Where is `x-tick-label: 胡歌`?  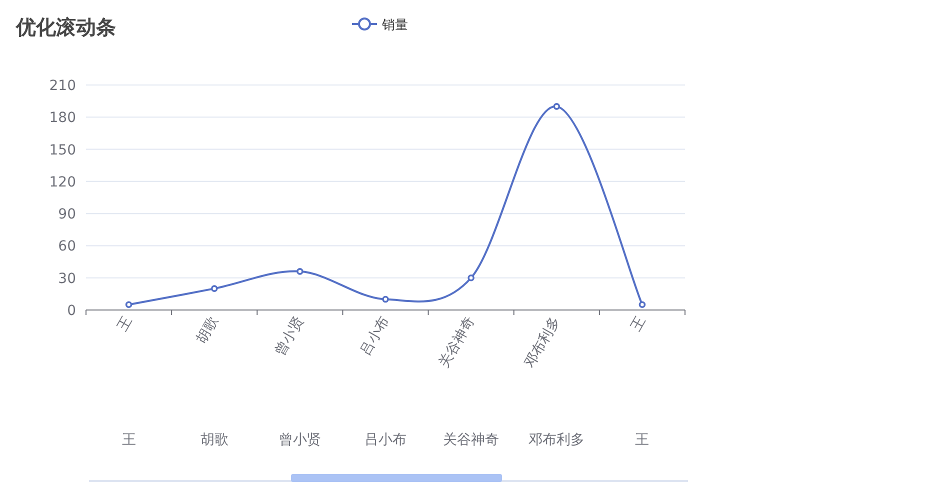 x-tick-label: 胡歌 is located at coordinates (207, 330).